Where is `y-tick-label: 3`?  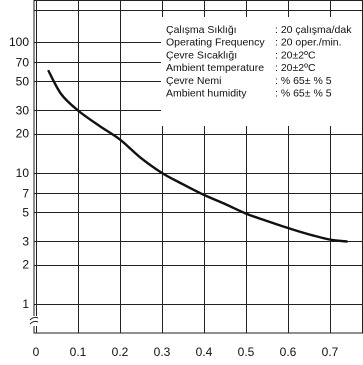
y-tick-label: 3 is located at coordinates (25, 241).